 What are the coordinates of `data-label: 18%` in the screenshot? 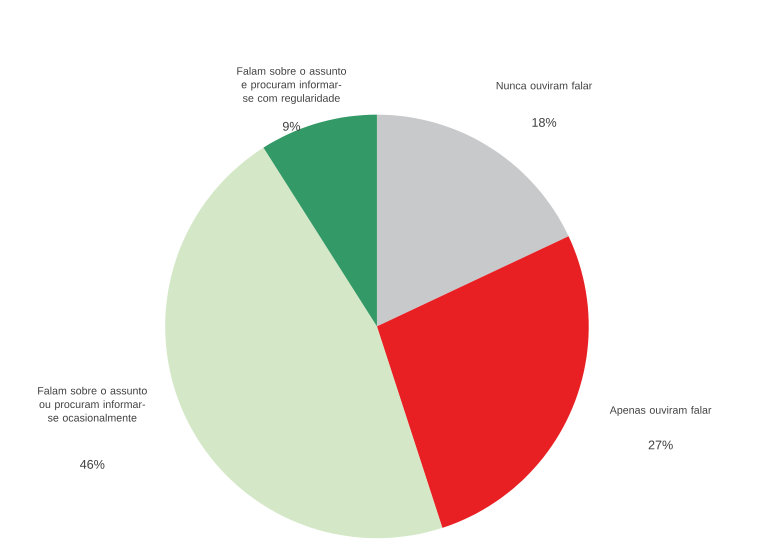 It's located at (544, 122).